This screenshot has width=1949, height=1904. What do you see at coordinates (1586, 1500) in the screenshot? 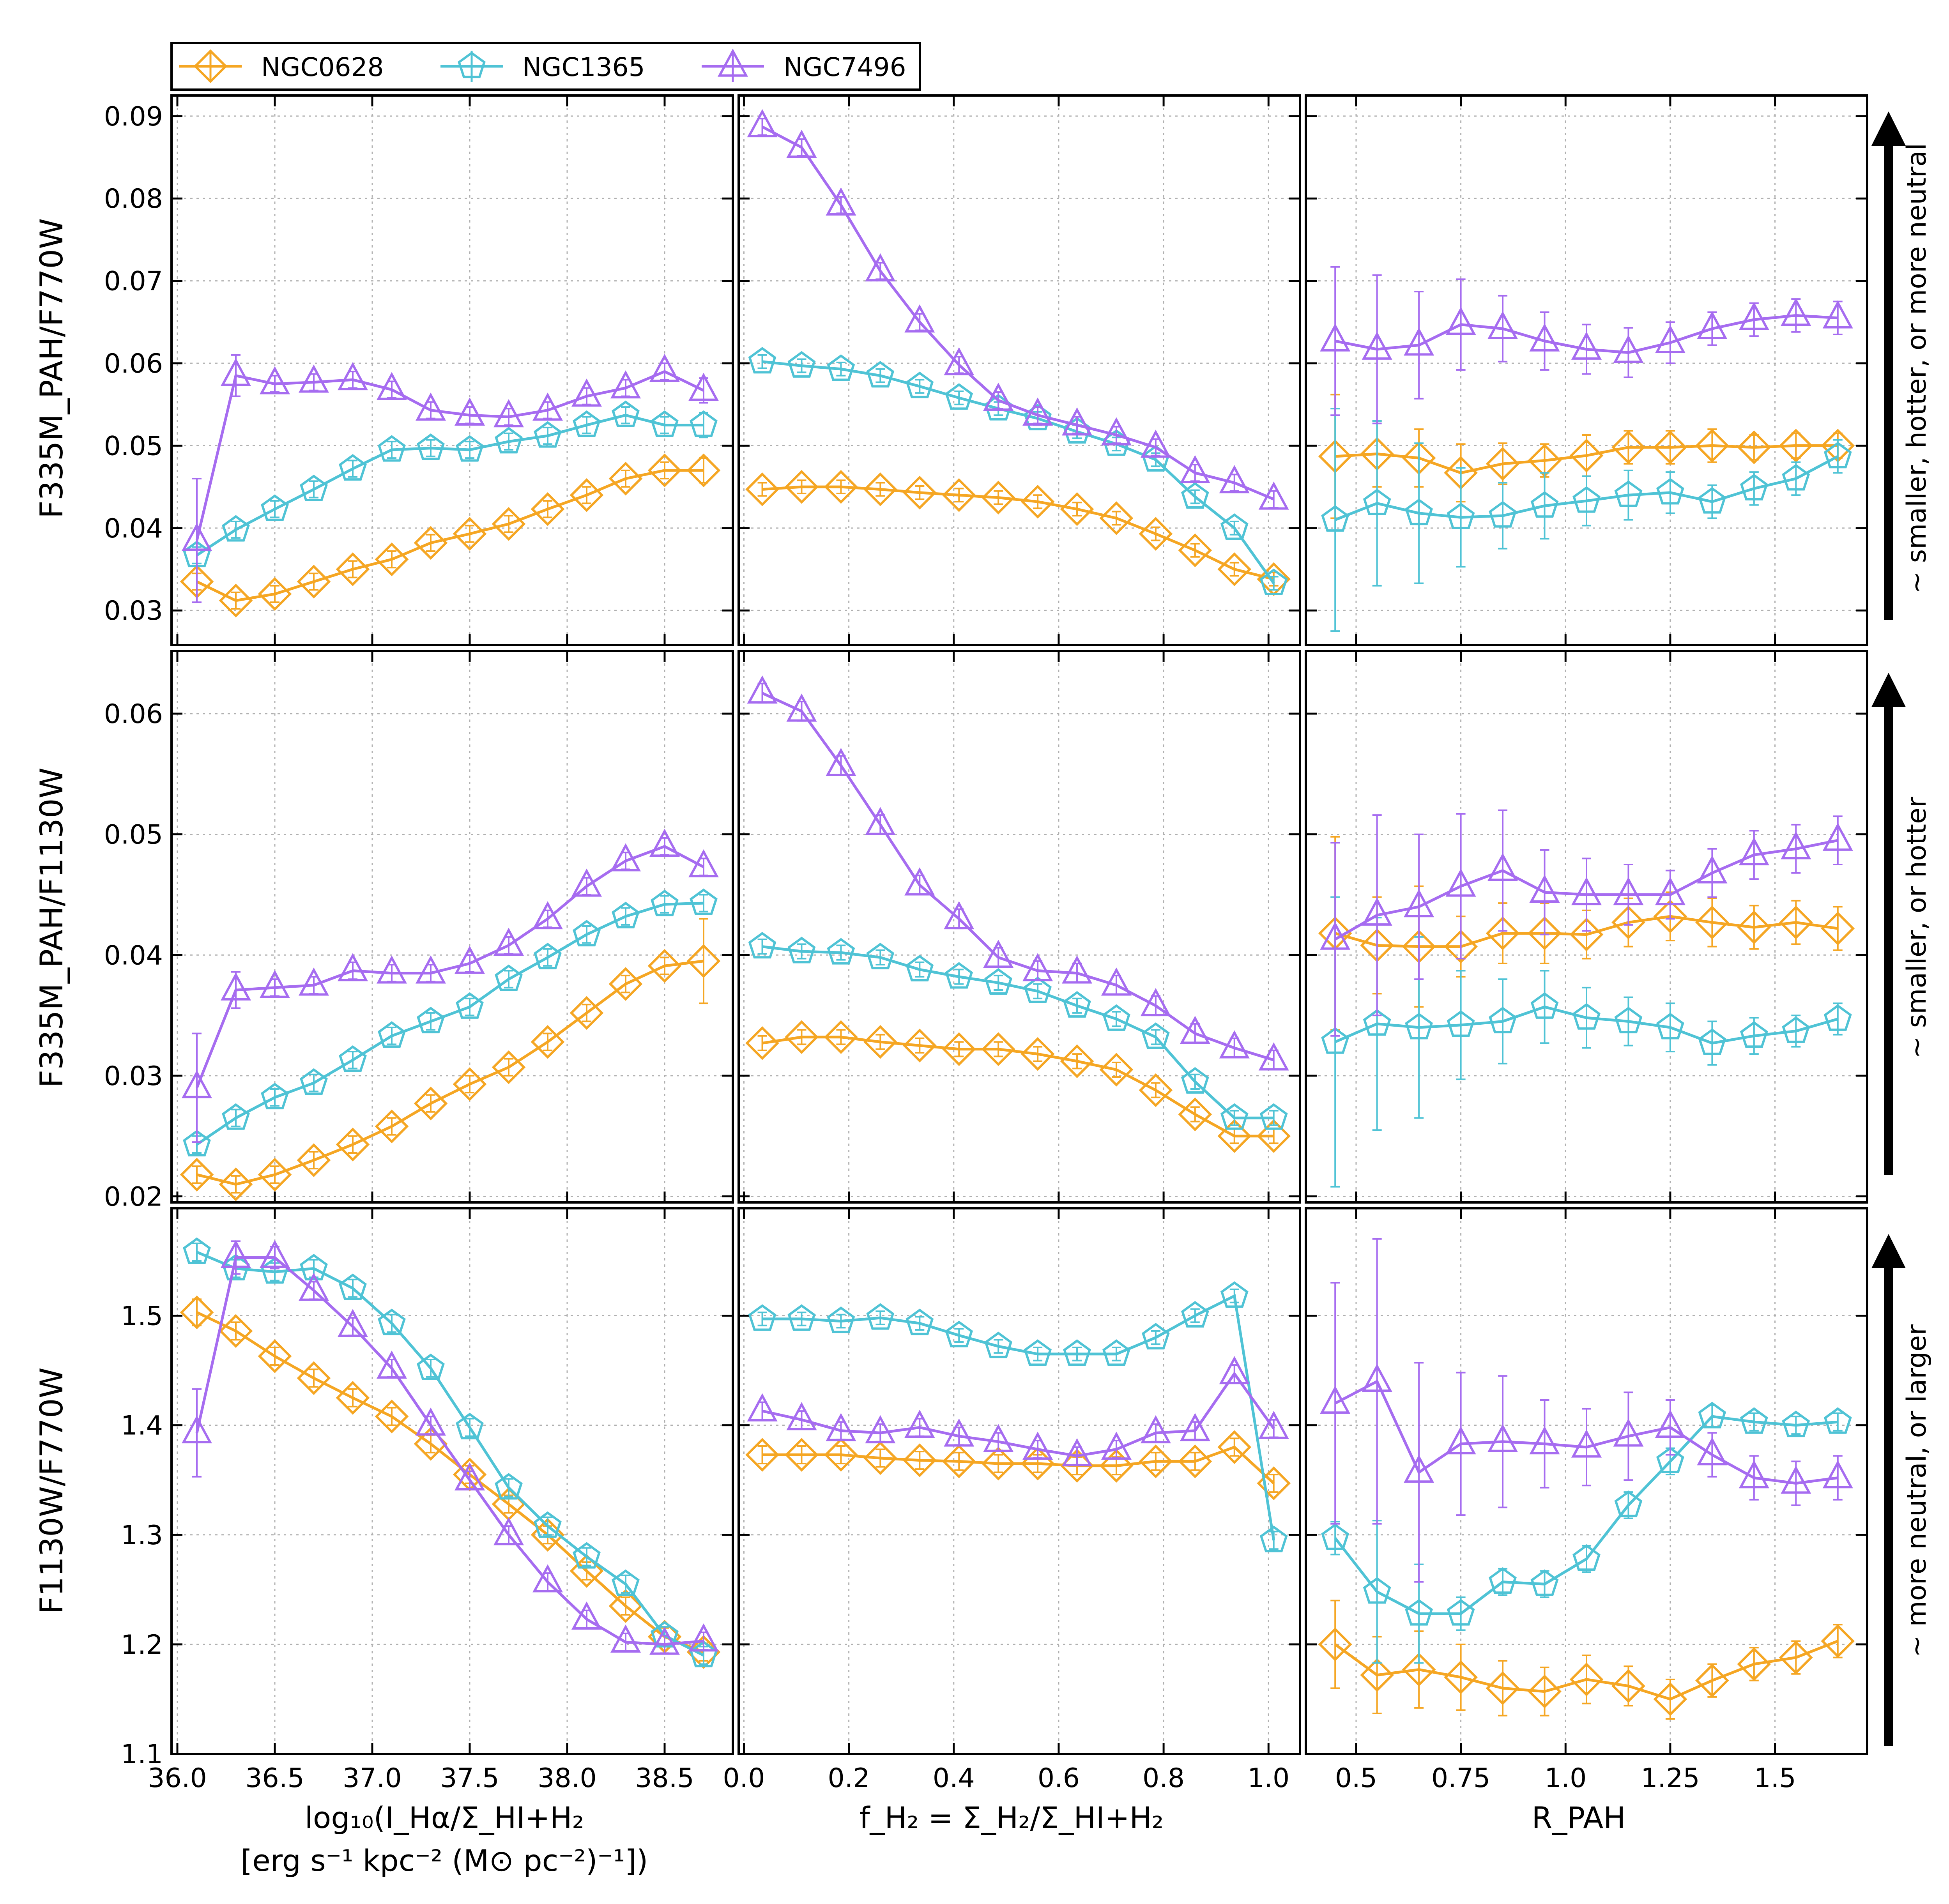
I see `panel-r3-c3: 0.5 0.75 1.0 1.25 1.5` at bounding box center [1586, 1500].